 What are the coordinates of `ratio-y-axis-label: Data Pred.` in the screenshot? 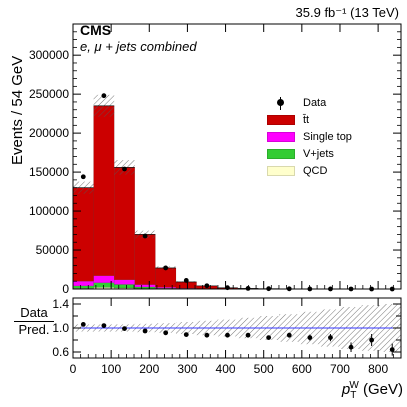 It's located at (34, 321).